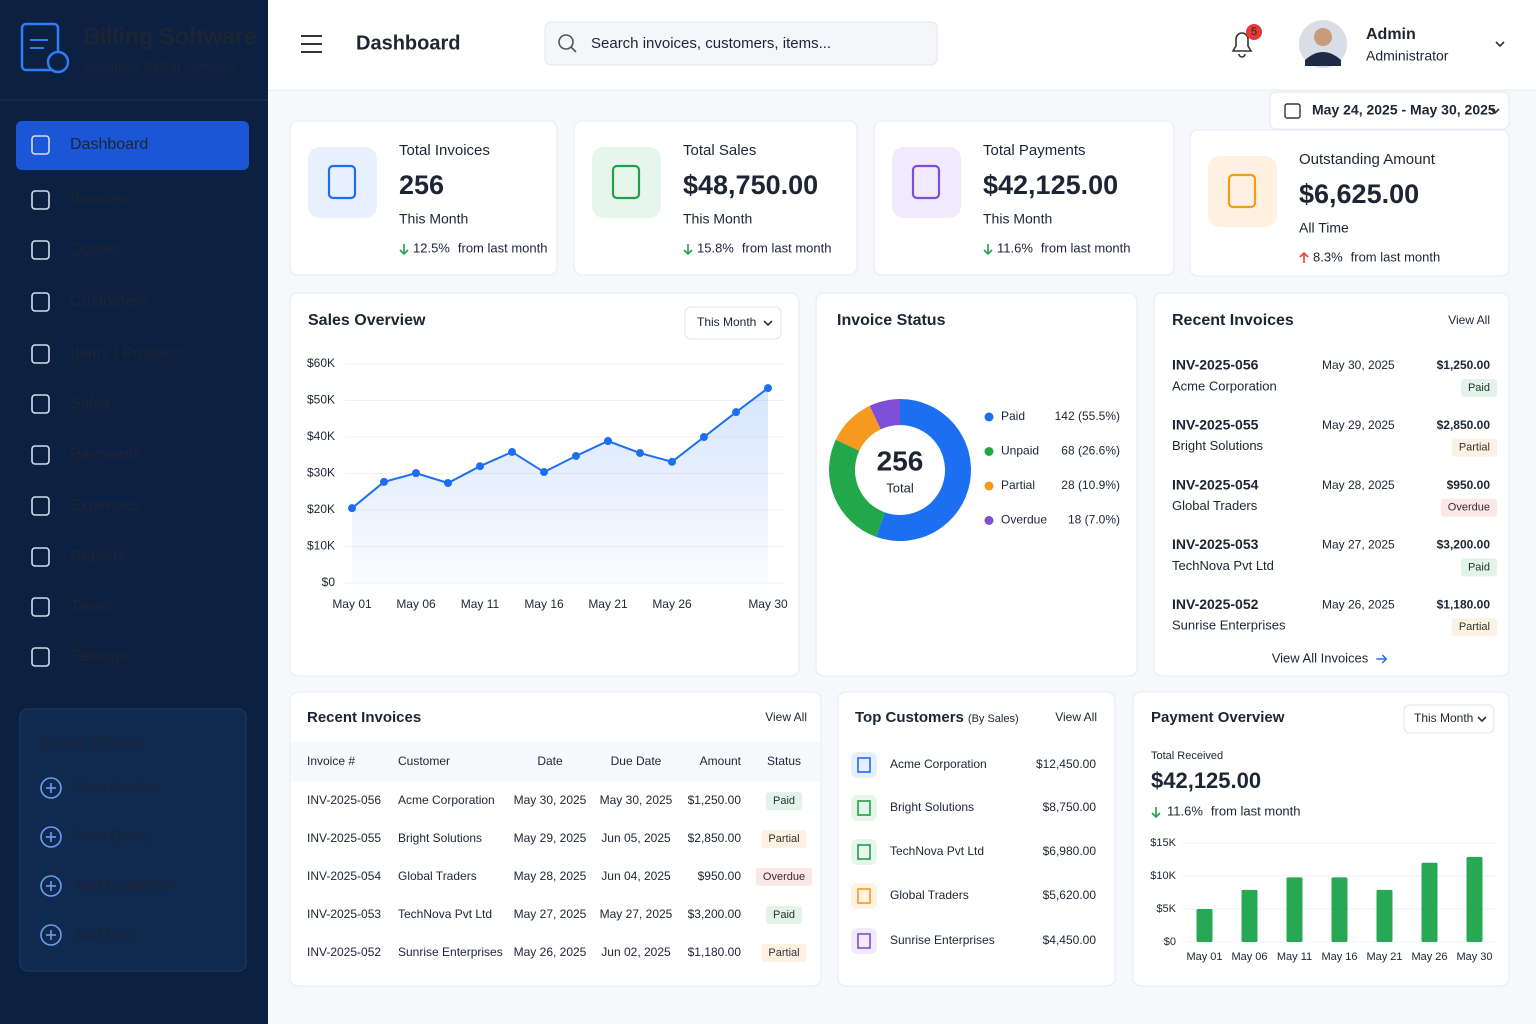 Image resolution: width=1536 pixels, height=1024 pixels. What do you see at coordinates (96, 249) in the screenshot?
I see `nav-item: Quotes` at bounding box center [96, 249].